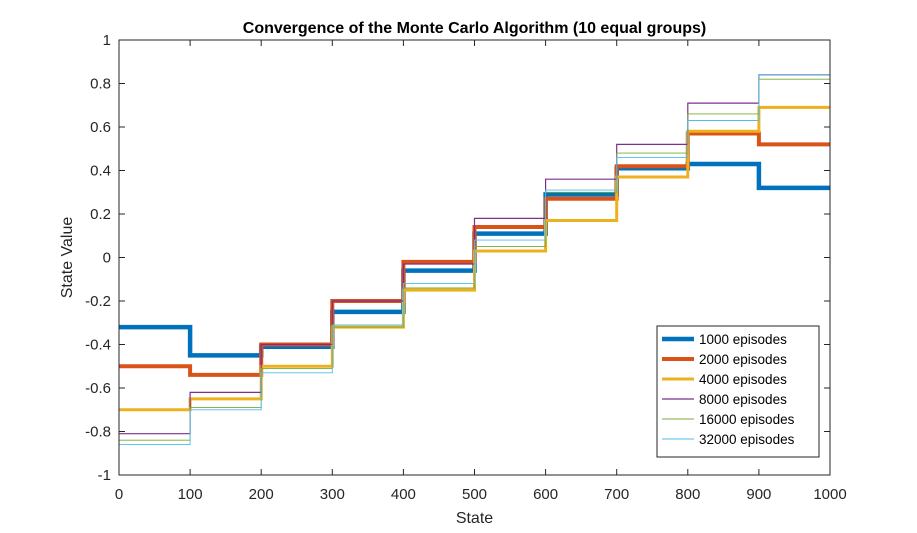  I want to click on legend-entry-4: 8000 episodes, so click(743, 399).